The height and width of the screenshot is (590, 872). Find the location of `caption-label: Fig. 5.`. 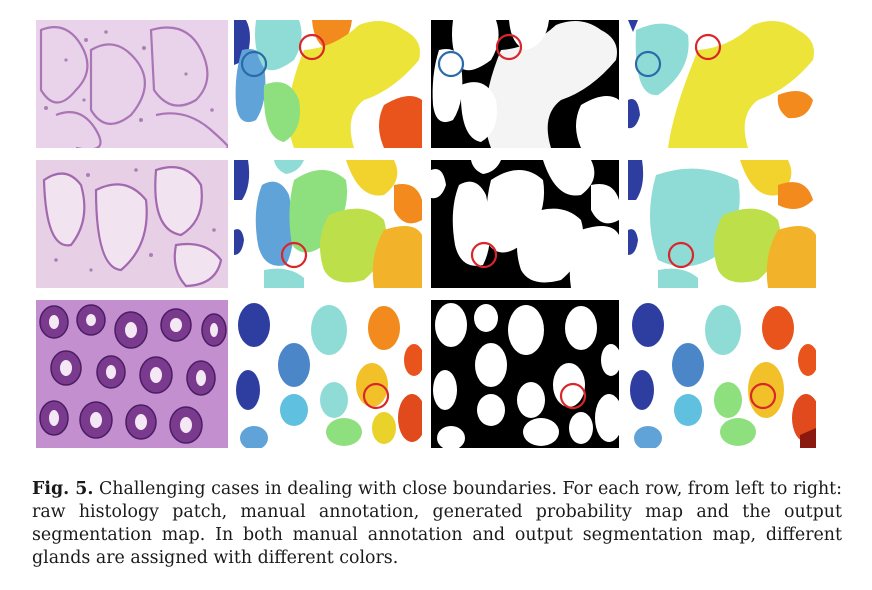

caption-label: Fig. 5. is located at coordinates (63, 489).